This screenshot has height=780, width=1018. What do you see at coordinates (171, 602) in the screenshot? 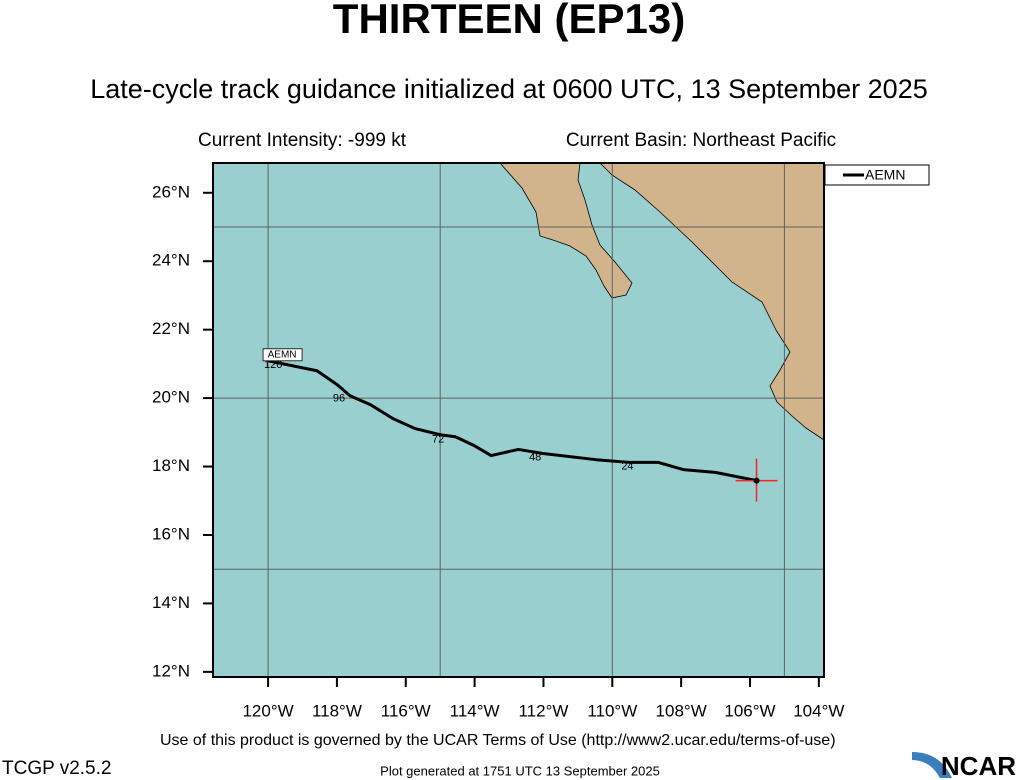
I see `y-tick-label: 14°N` at bounding box center [171, 602].